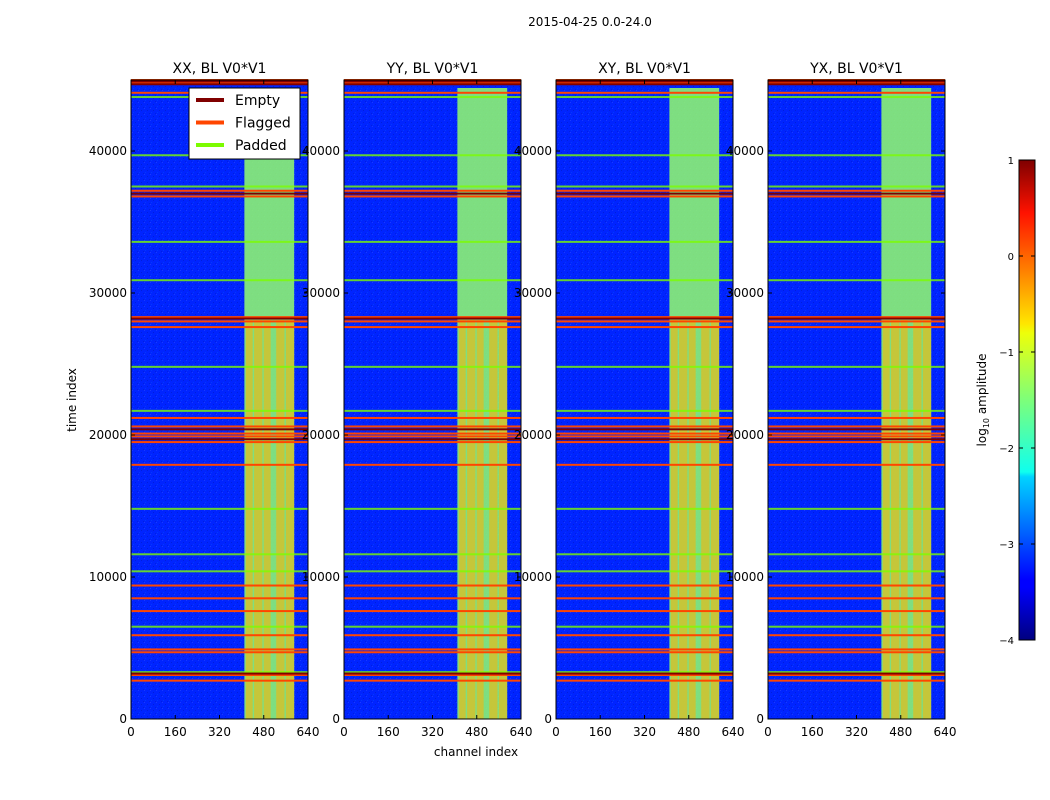 The image size is (1050, 800). What do you see at coordinates (982, 386) in the screenshot?
I see `colorbar-label-rest: amplitude` at bounding box center [982, 386].